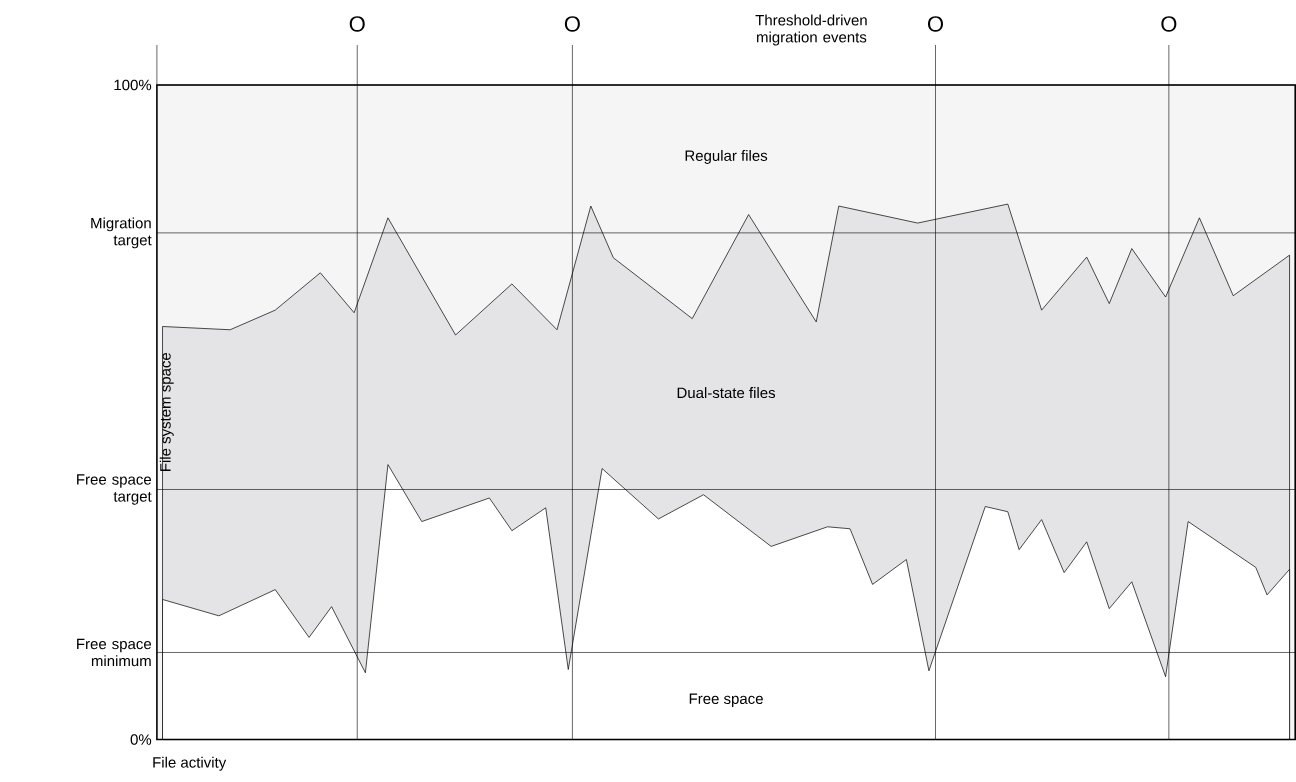 The width and height of the screenshot is (1296, 782). I want to click on series-label: Dual-state files, so click(726, 393).